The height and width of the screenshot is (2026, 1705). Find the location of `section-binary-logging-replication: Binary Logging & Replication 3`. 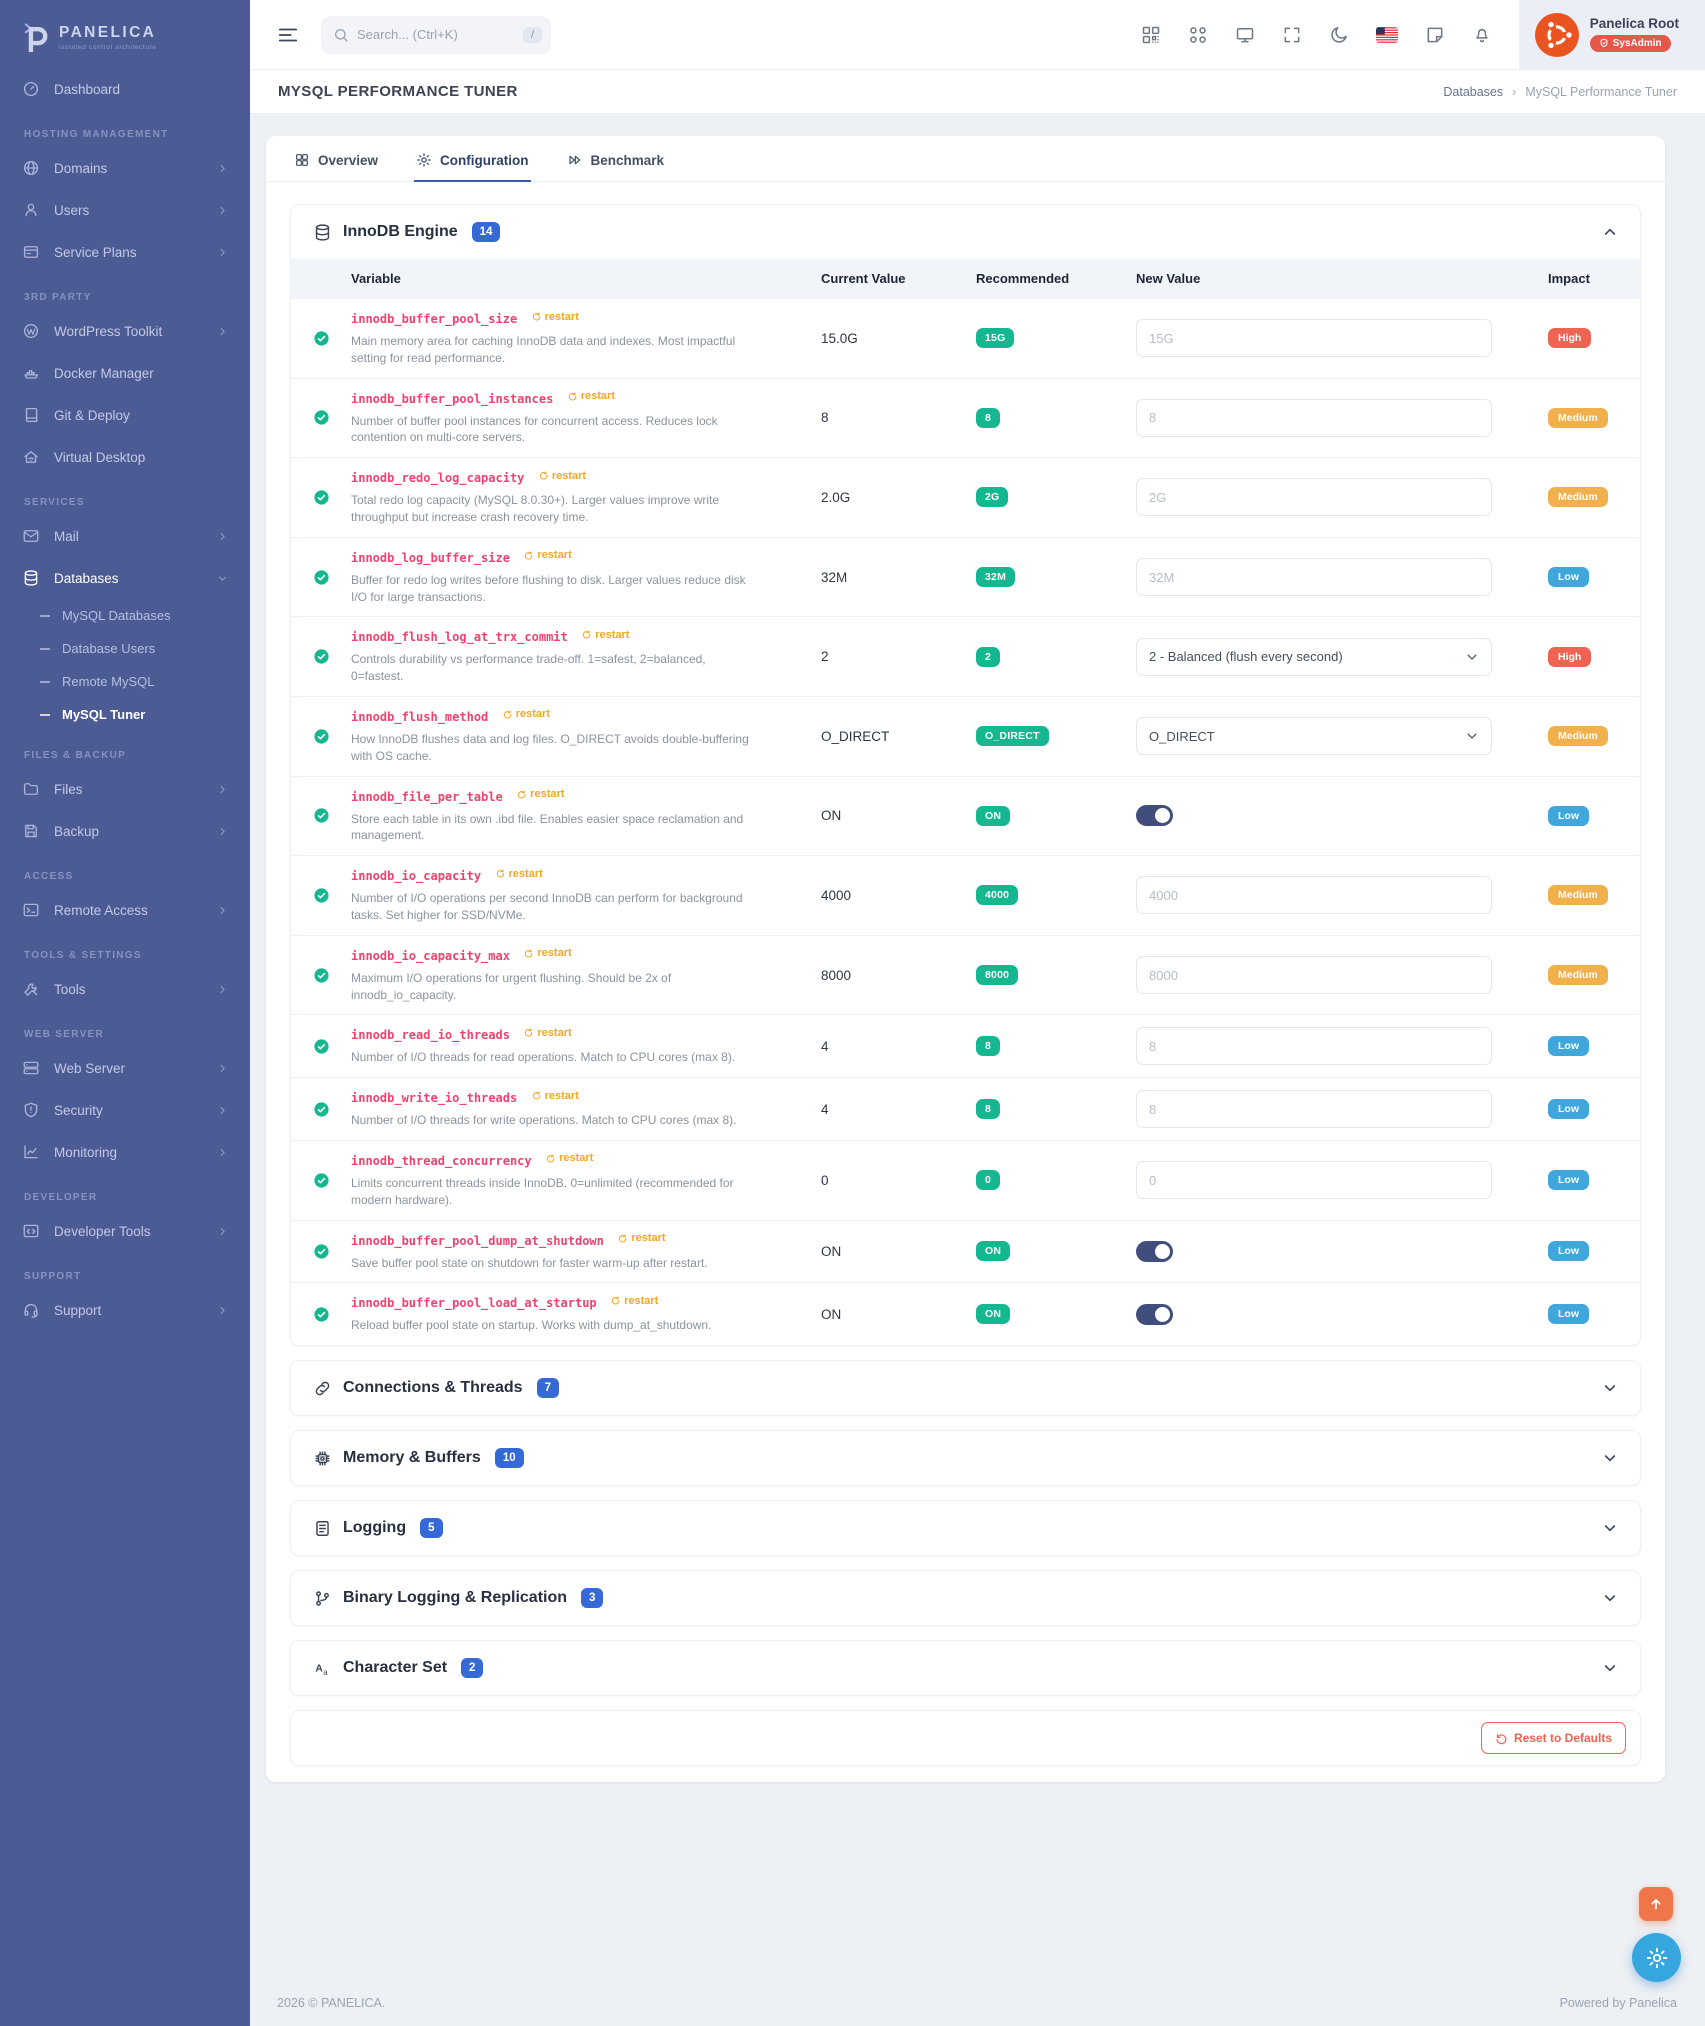

section-binary-logging-replication: Binary Logging & Replication 3 is located at coordinates (965, 1598).